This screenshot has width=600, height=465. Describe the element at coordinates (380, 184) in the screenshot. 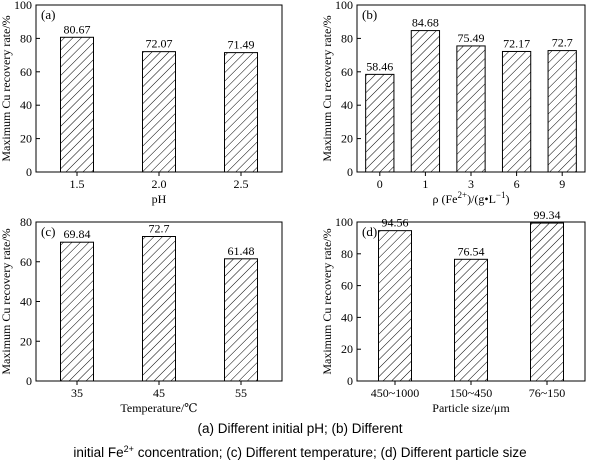

I see `x-tick-label: 0` at that location.